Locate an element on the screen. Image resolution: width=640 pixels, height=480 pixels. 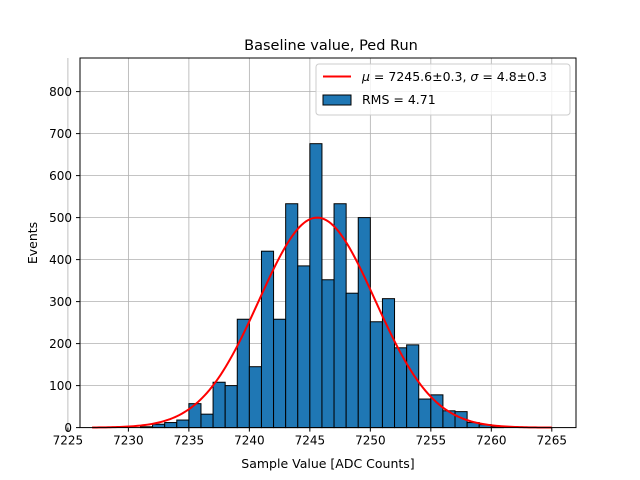
y-tick-label: 300 is located at coordinates (60, 302).